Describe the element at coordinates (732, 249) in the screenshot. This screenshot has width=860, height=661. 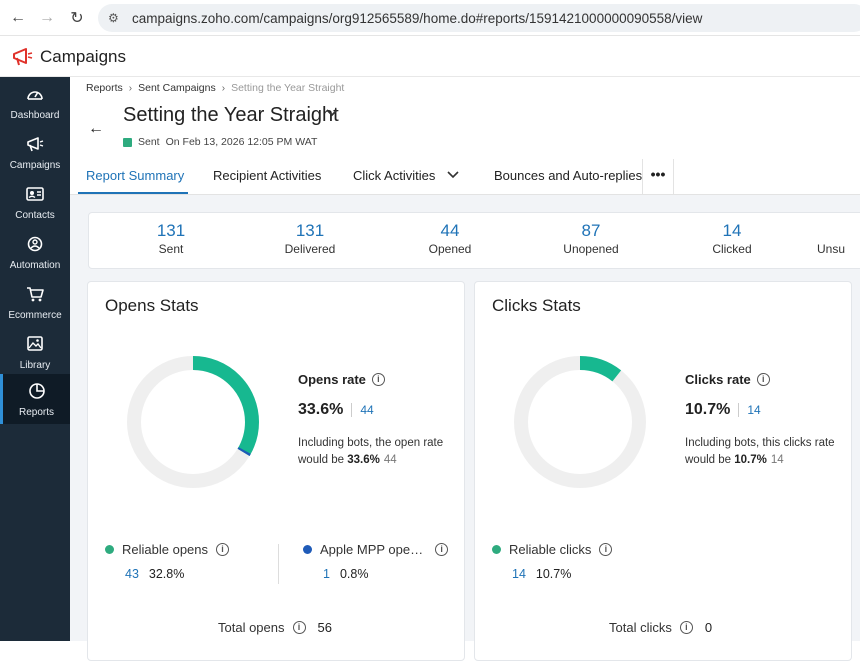
I see `summary-label: Clicked` at that location.